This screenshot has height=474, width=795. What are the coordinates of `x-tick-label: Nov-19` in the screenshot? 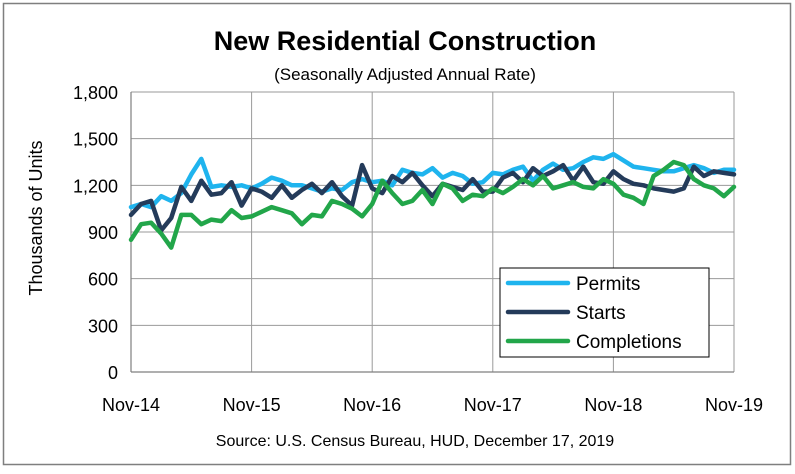 It's located at (734, 405).